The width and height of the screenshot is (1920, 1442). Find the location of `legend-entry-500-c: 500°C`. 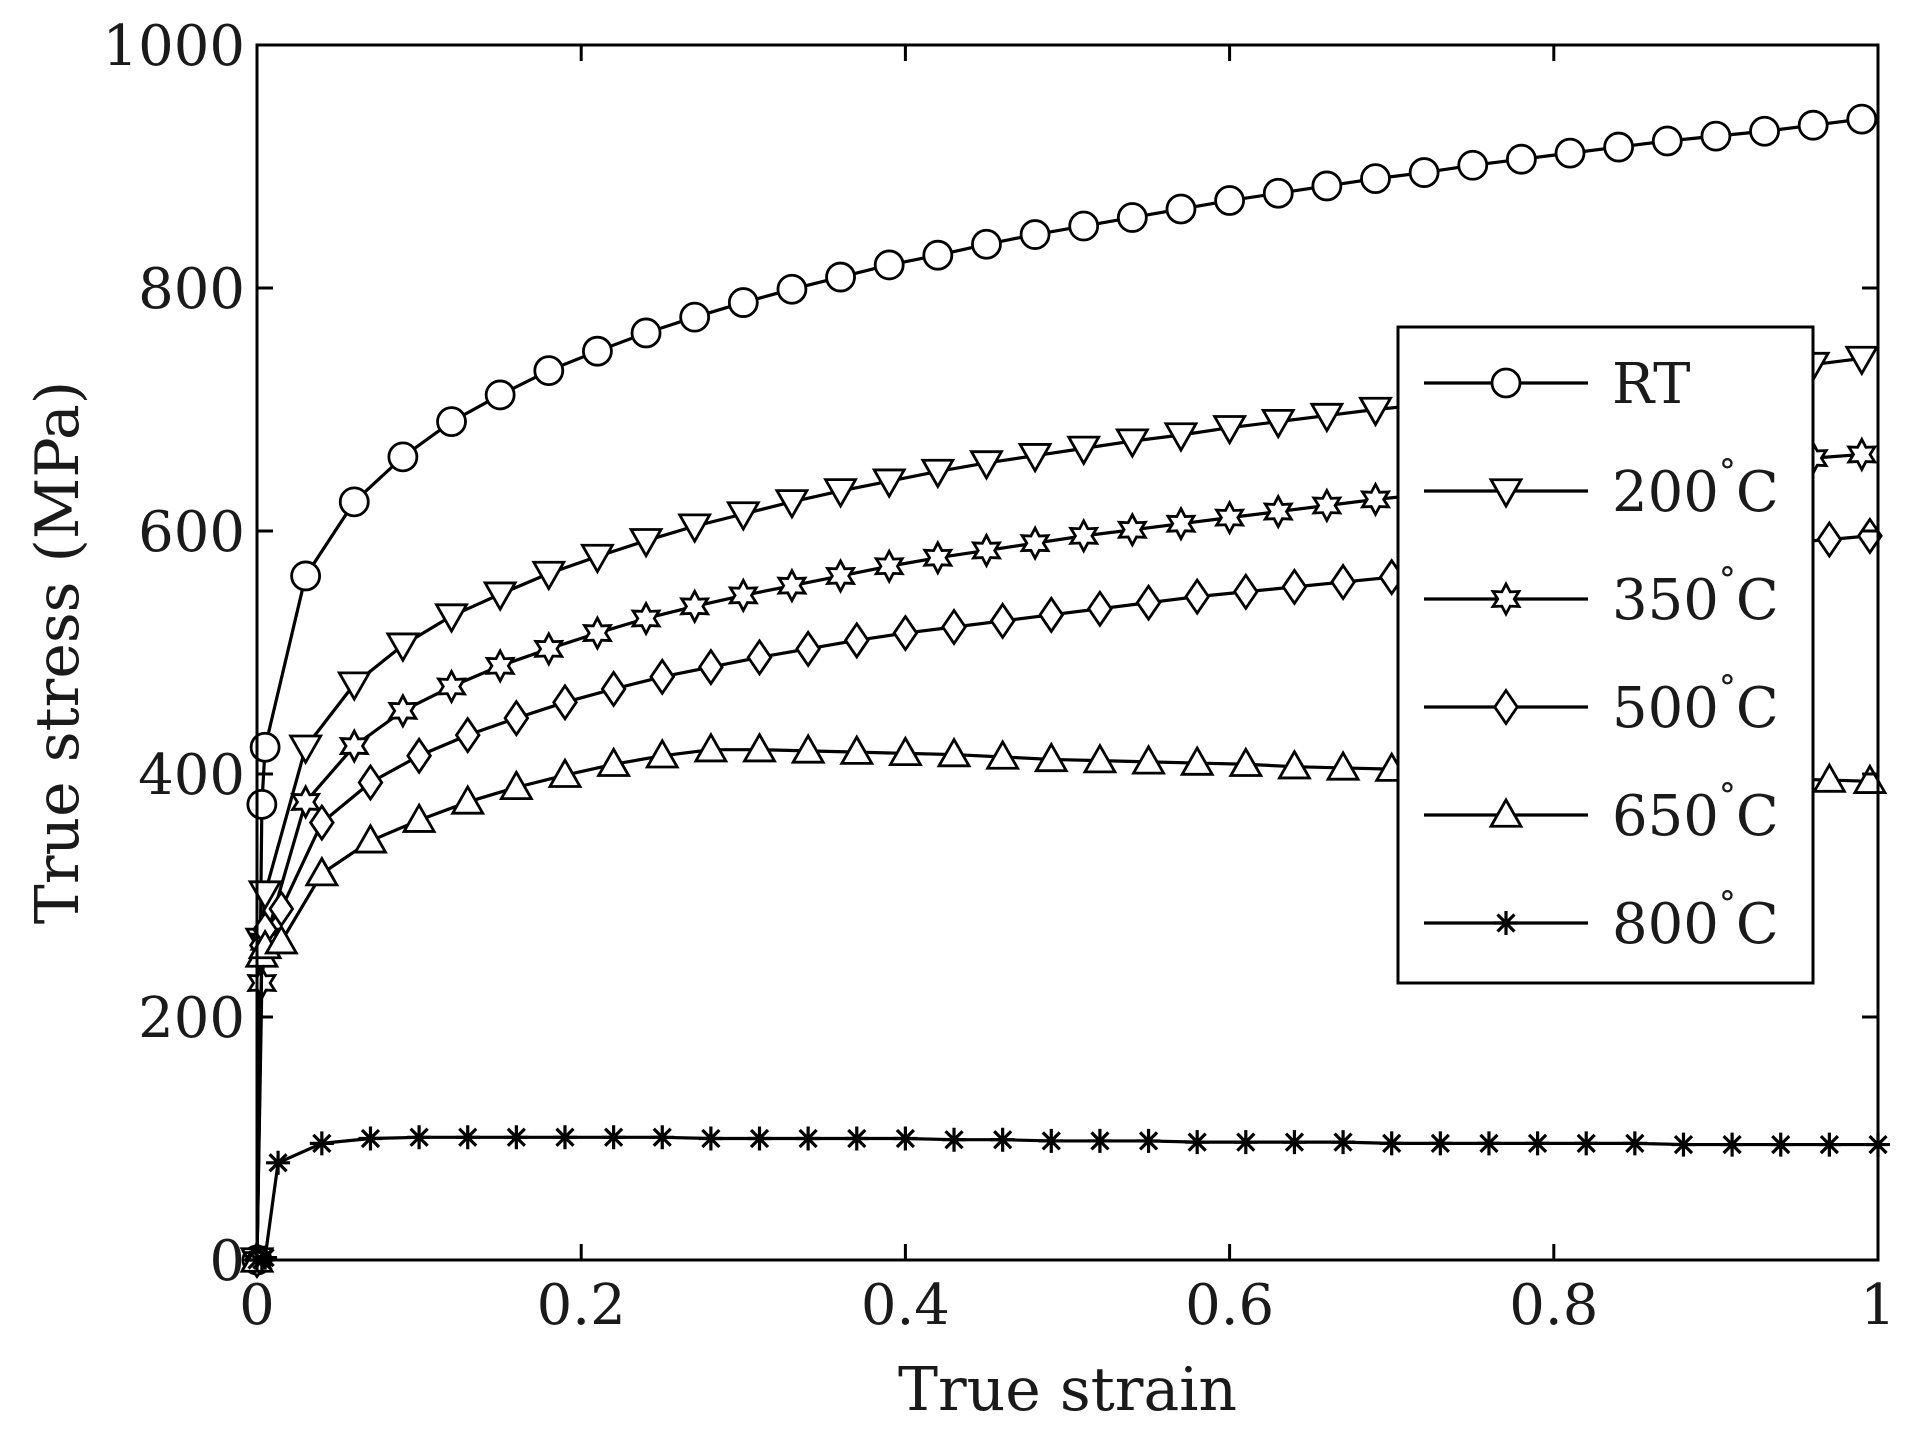

legend-entry-500-c: 500°C is located at coordinates (1601, 704).